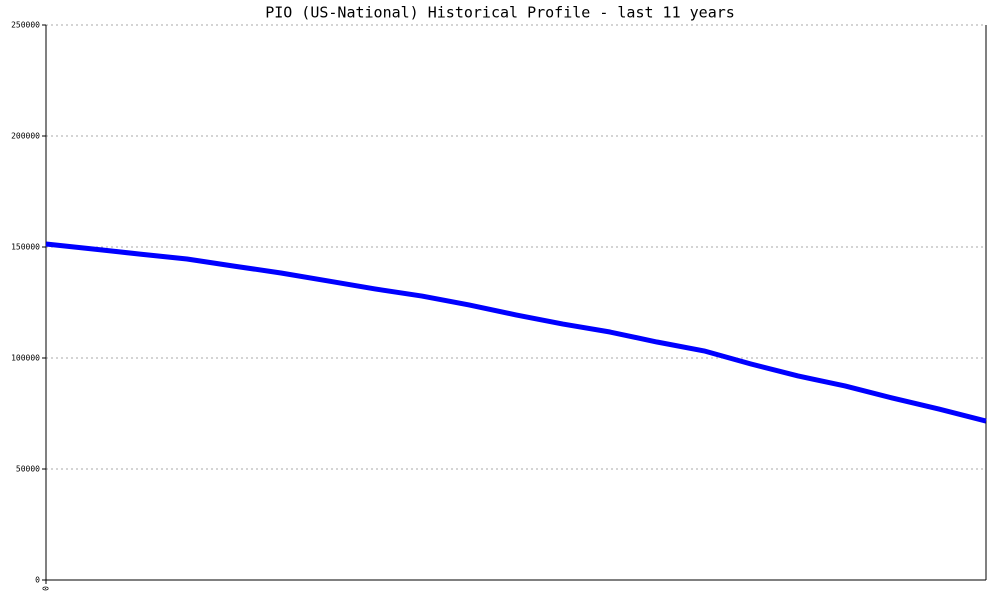 The image size is (1000, 604). Describe the element at coordinates (25, 247) in the screenshot. I see `y-tick-label: 150000` at that location.